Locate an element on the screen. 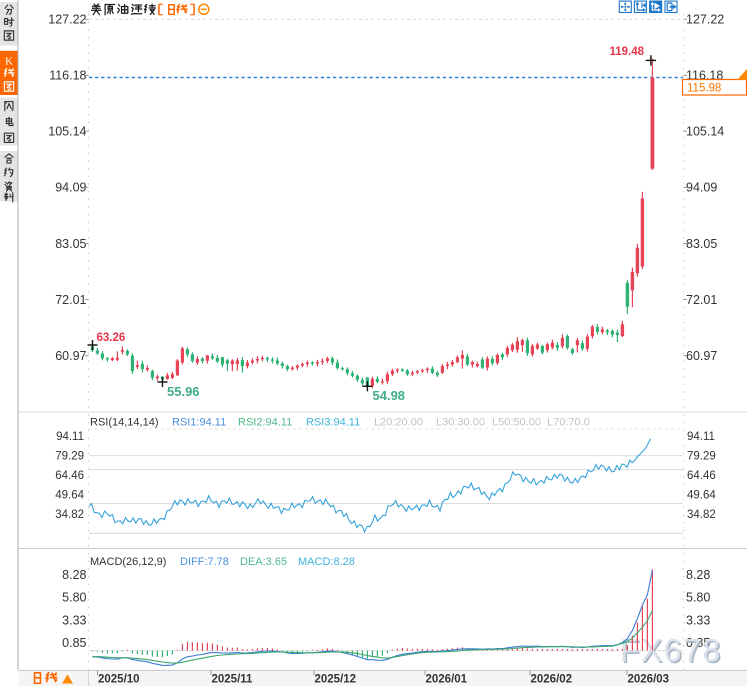  svg-text: 119.48 is located at coordinates (626, 52).